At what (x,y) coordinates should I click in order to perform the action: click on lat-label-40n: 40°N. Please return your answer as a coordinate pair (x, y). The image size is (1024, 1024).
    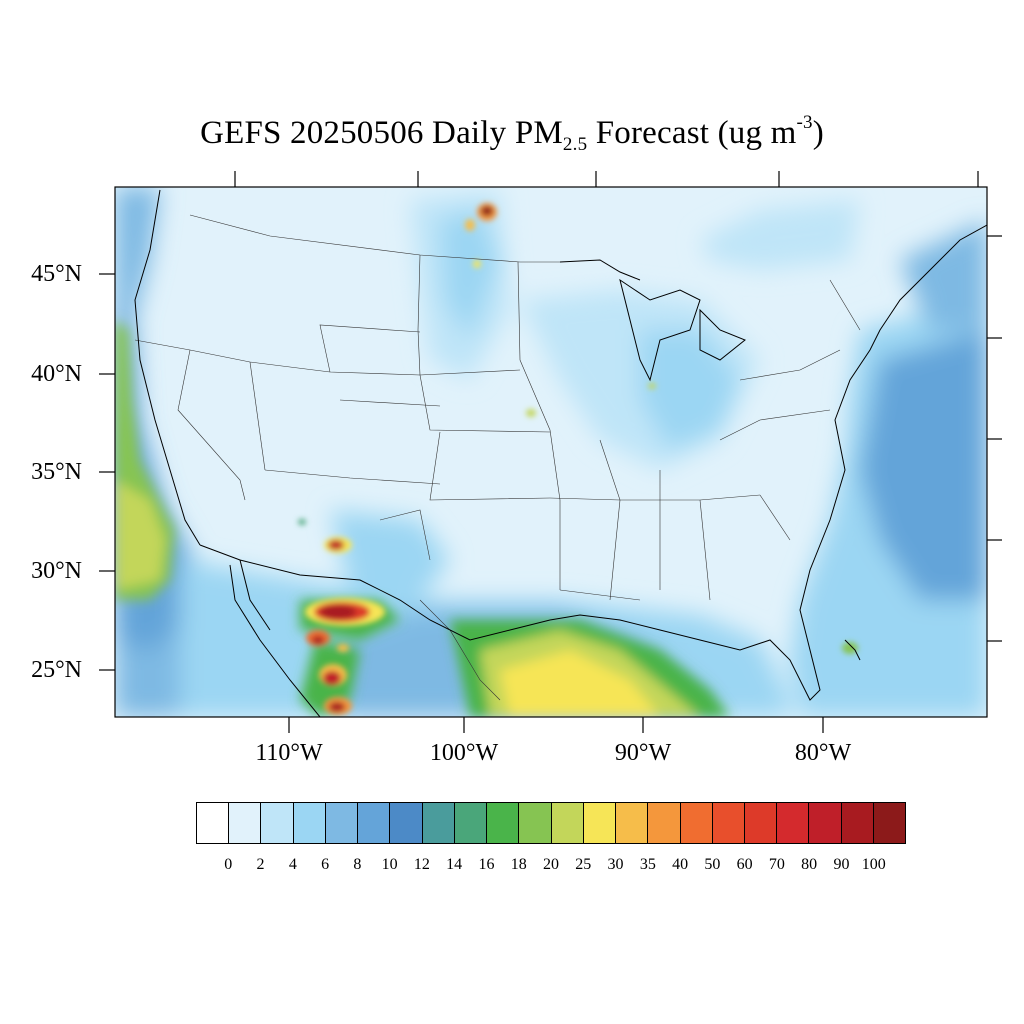
    Looking at the image, I should click on (56, 374).